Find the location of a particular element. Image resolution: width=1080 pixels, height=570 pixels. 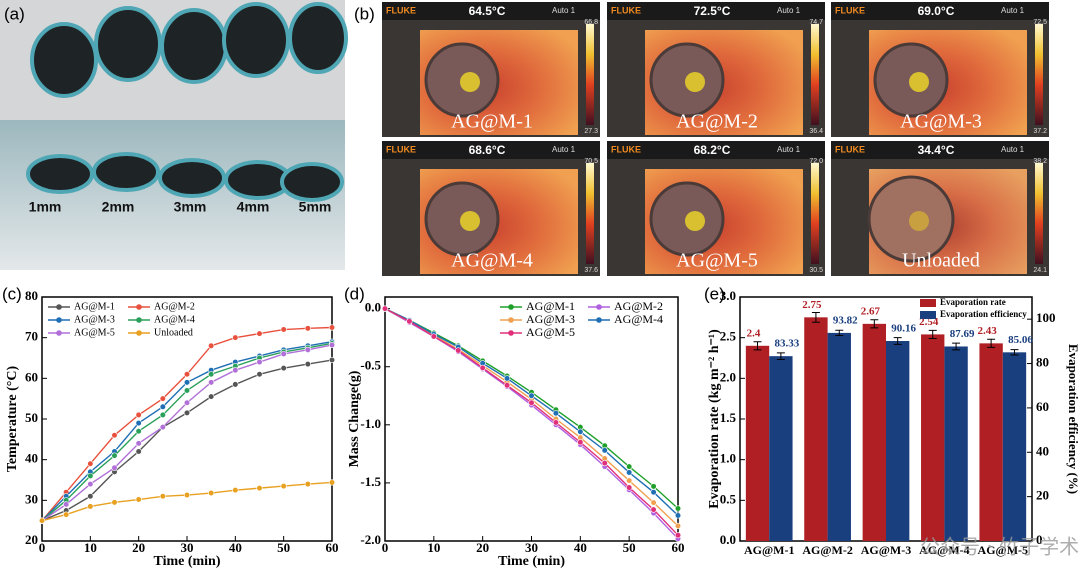

x-tick-label: 40 is located at coordinates (235, 547).